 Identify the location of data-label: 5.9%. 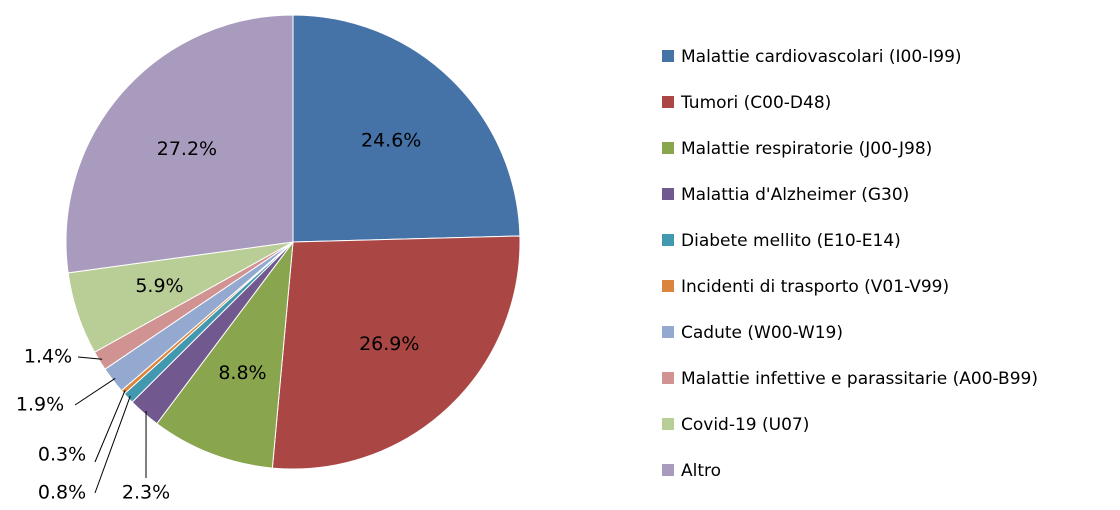
(159, 286).